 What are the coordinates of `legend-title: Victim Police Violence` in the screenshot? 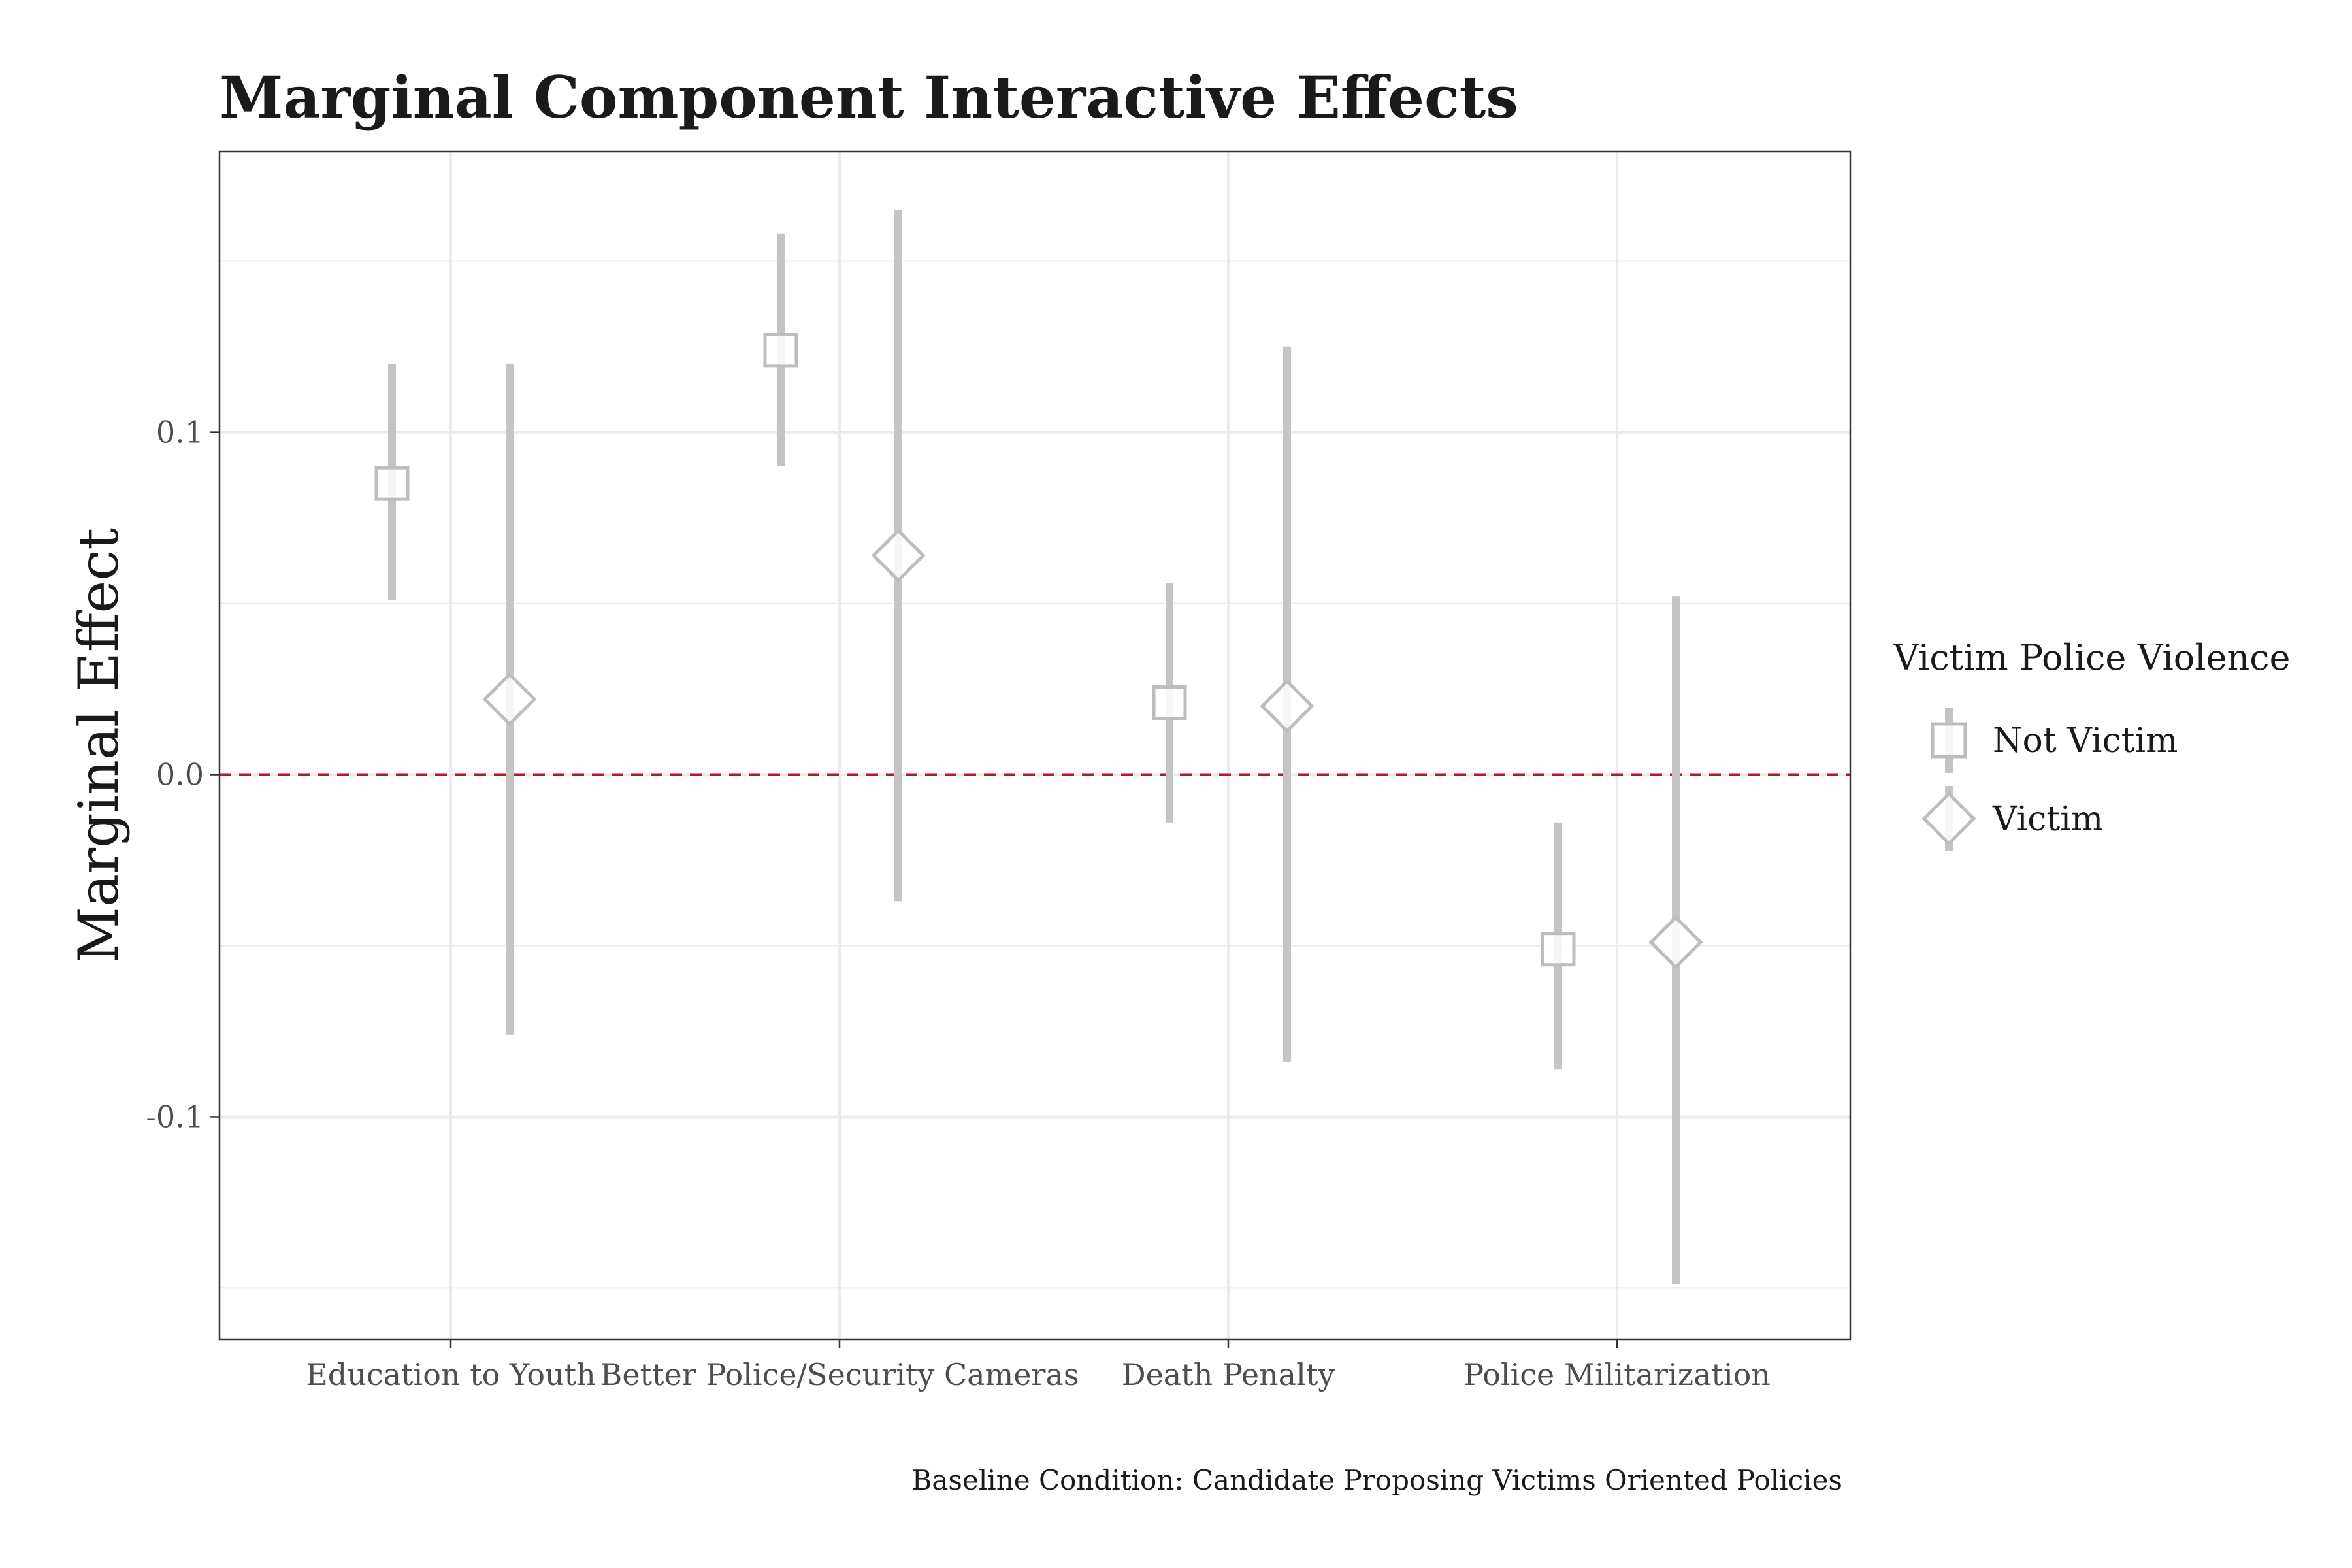 It's located at (2092, 657).